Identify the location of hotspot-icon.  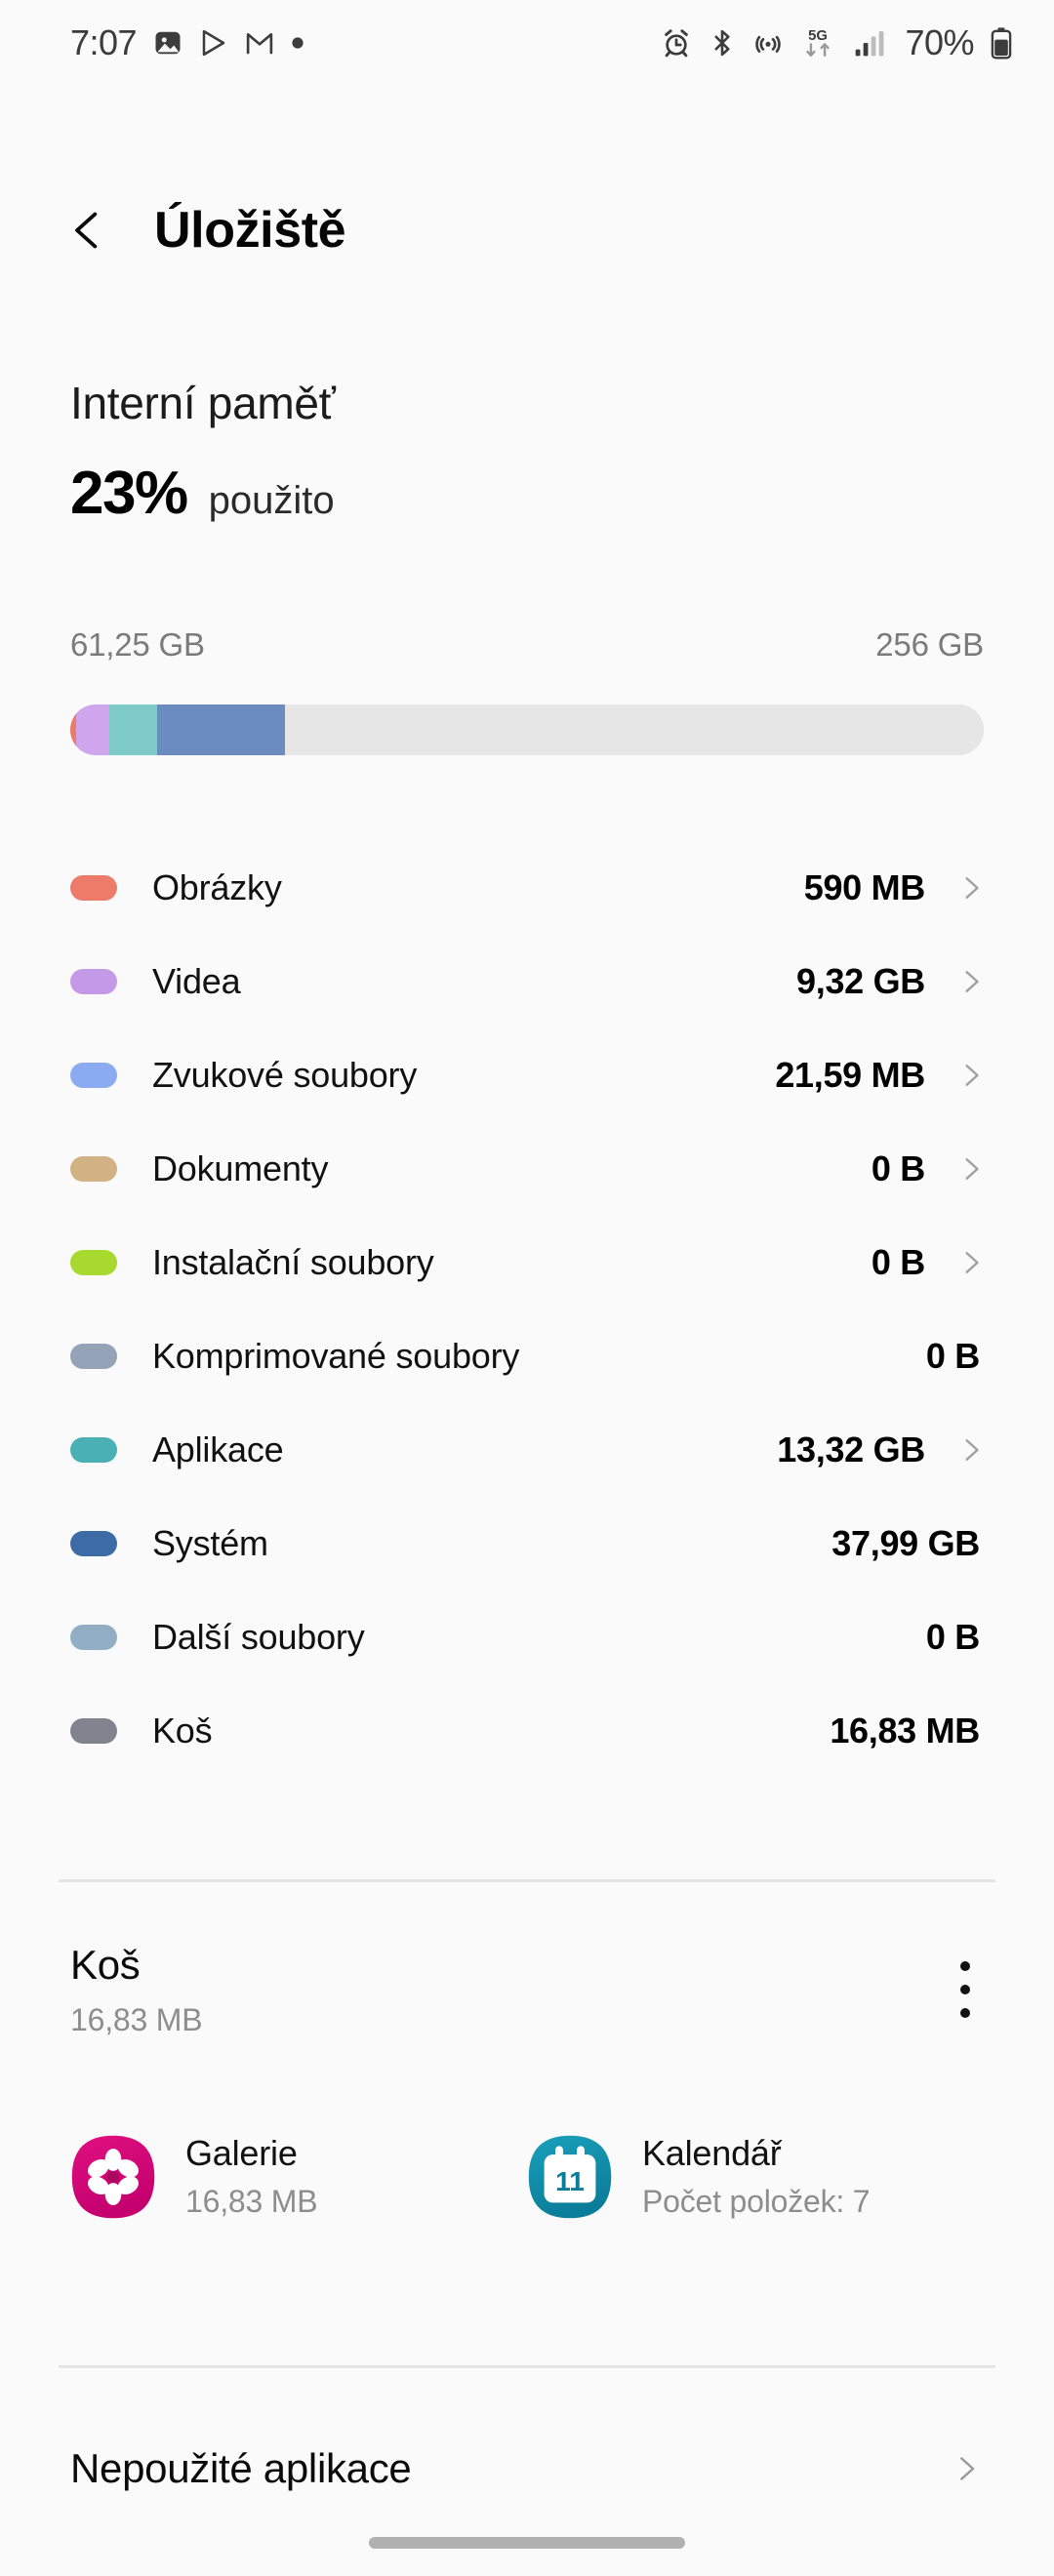
(769, 44).